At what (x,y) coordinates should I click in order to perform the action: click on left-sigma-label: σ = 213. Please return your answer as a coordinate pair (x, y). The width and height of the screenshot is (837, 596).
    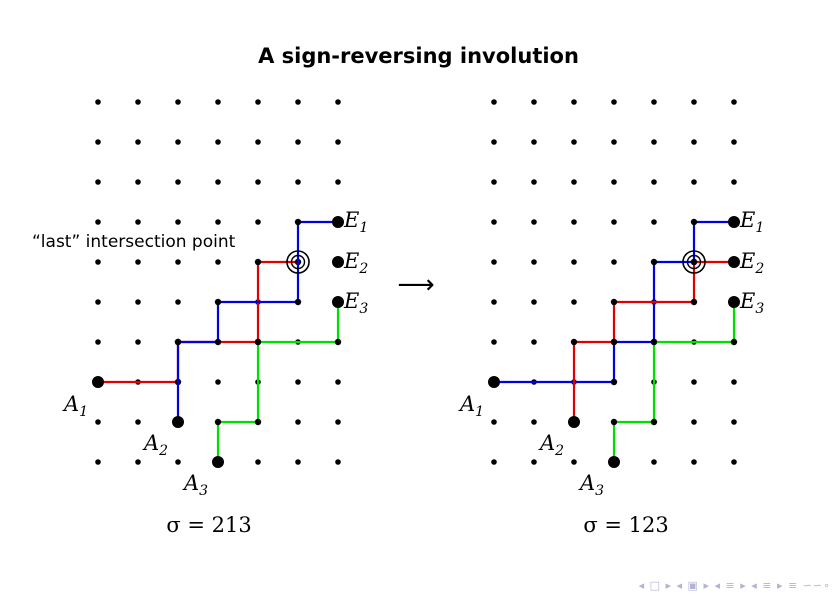
    Looking at the image, I should click on (208, 525).